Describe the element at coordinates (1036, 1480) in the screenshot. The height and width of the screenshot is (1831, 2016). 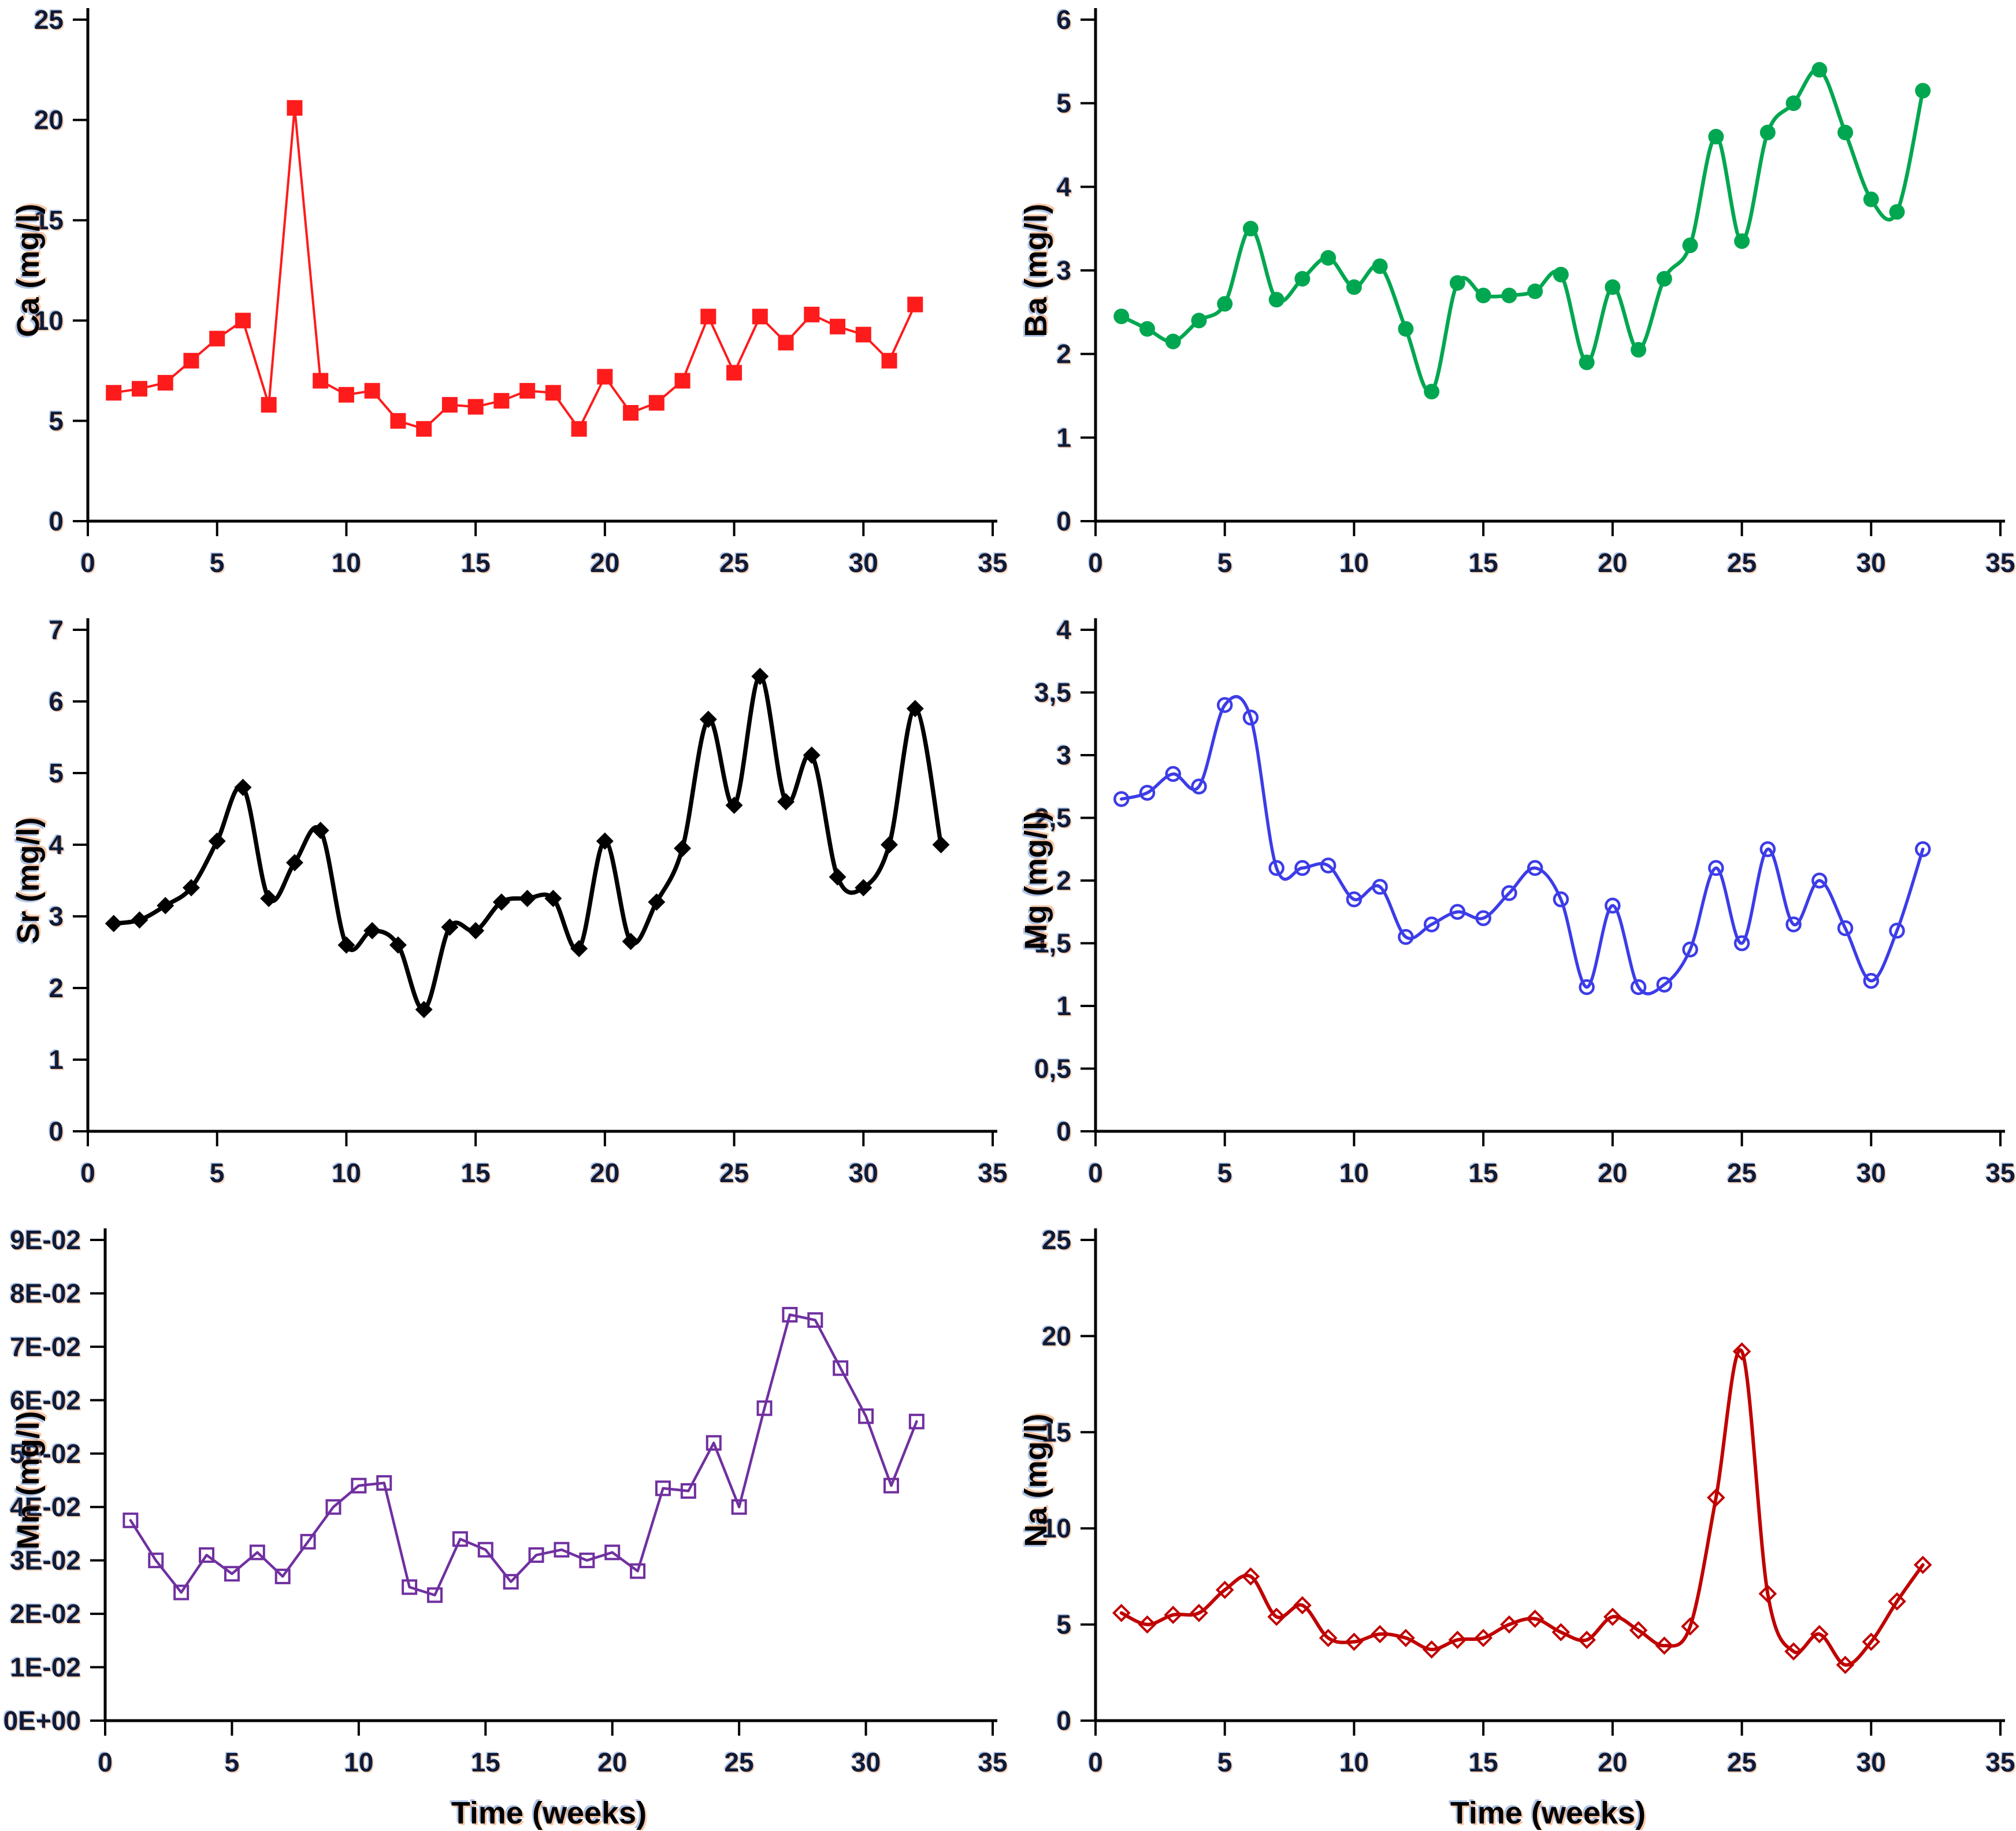
I see `y-axis-title: Na (mg/l)` at that location.